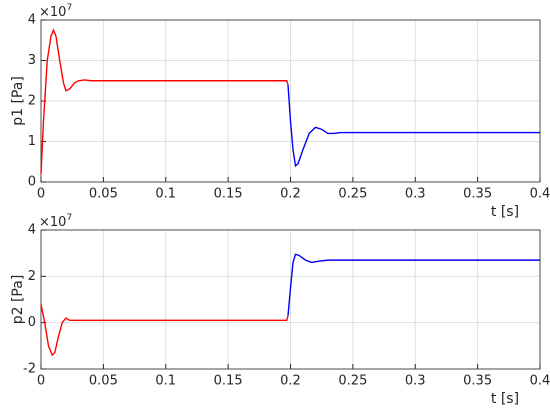  Describe the element at coordinates (32, 60) in the screenshot. I see `y-tick-label: 3` at that location.